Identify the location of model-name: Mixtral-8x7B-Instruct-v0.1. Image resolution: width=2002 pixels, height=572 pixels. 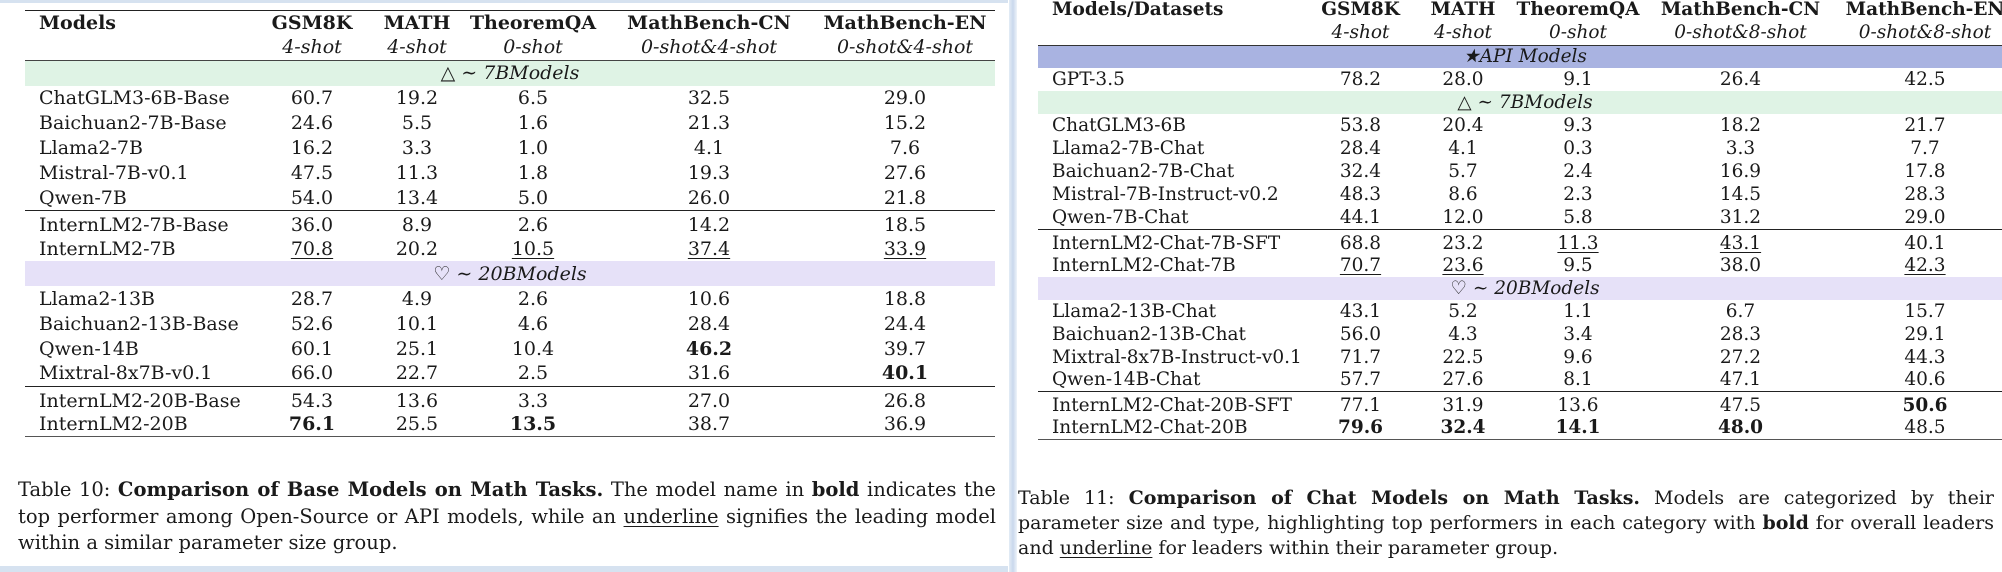
(1177, 357).